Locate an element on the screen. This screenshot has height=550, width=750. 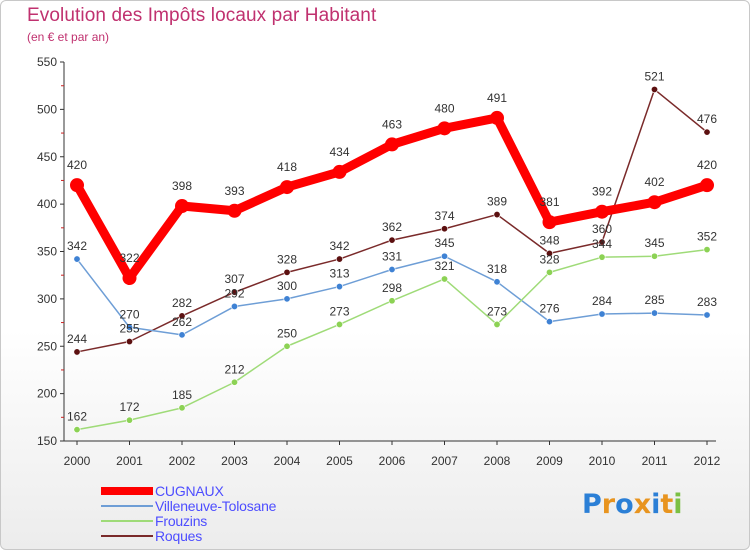
data-label-frouzins: 212 is located at coordinates (234, 369).